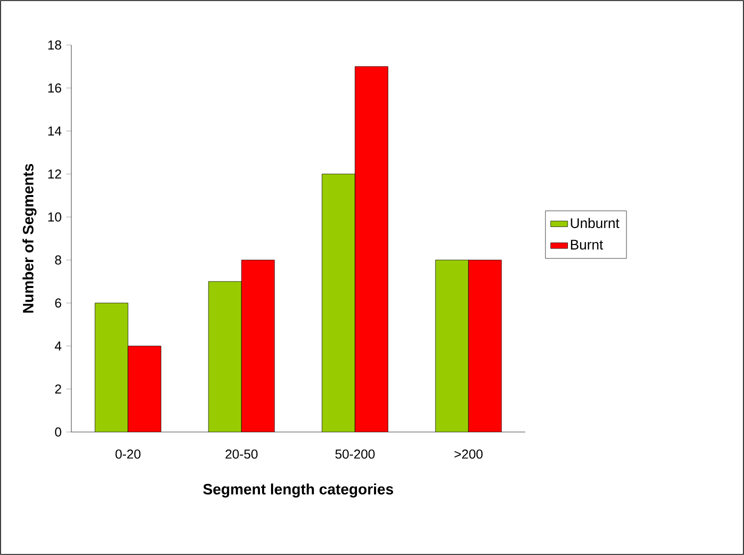 The image size is (744, 555). Describe the element at coordinates (595, 223) in the screenshot. I see `legend-label: Unburnt` at that location.